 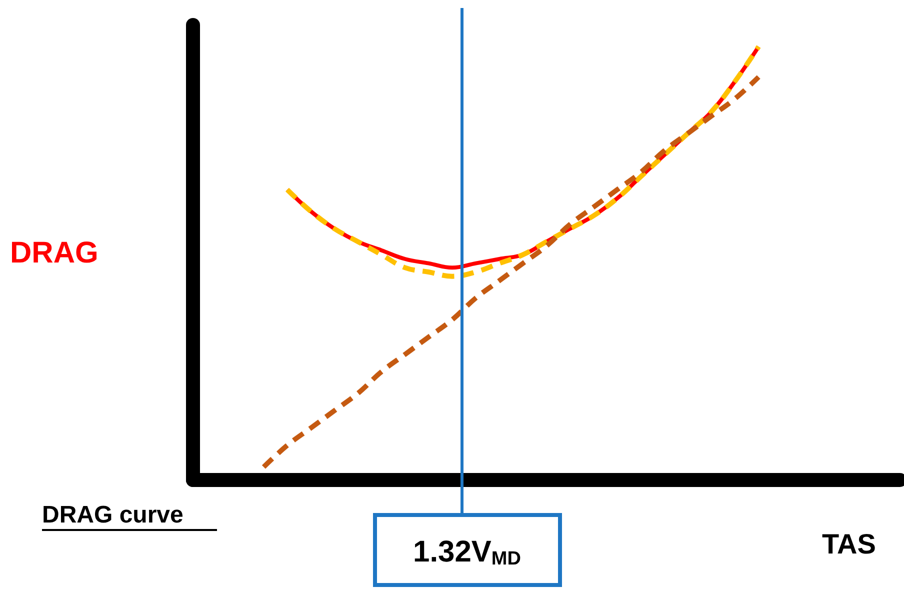 I want to click on text: DRAG curve, so click(x=113, y=515).